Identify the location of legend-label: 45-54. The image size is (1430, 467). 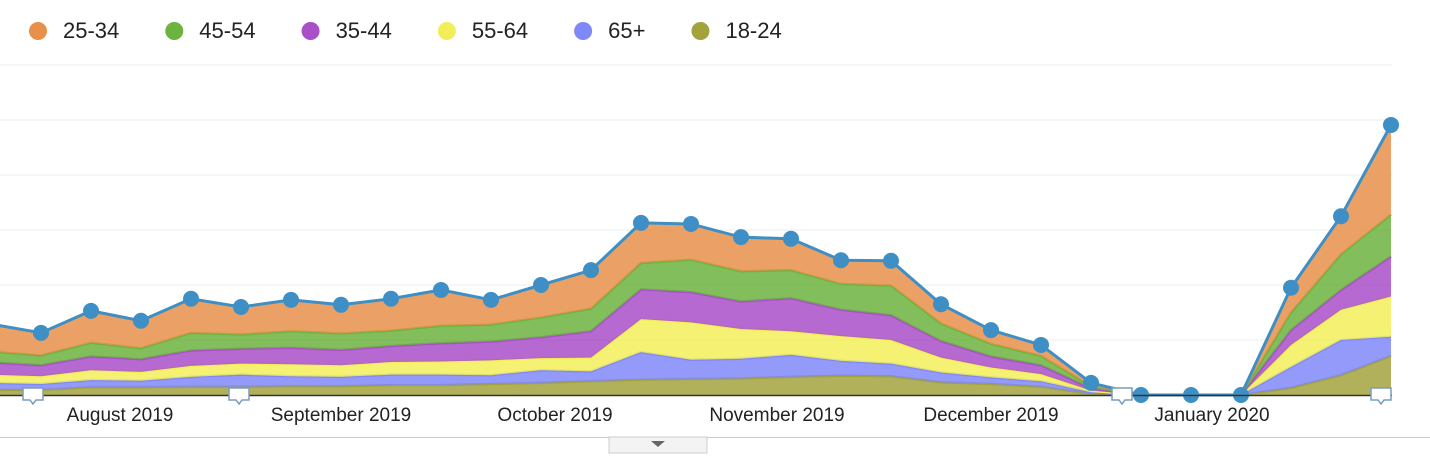
(227, 30).